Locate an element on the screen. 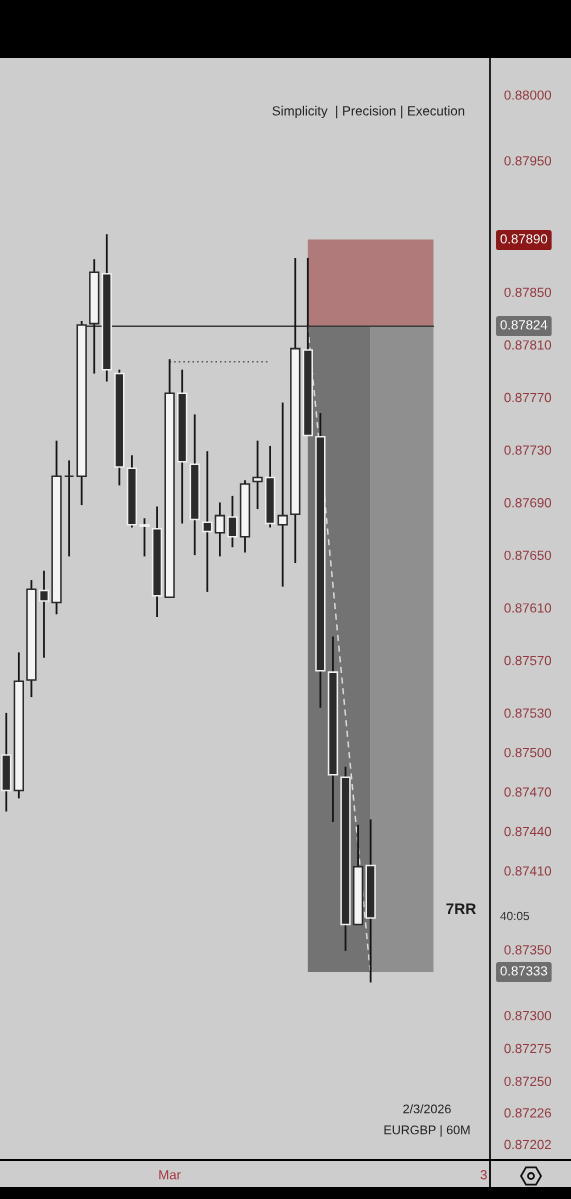 This screenshot has width=571, height=1199. text: 40:05 is located at coordinates (515, 916).